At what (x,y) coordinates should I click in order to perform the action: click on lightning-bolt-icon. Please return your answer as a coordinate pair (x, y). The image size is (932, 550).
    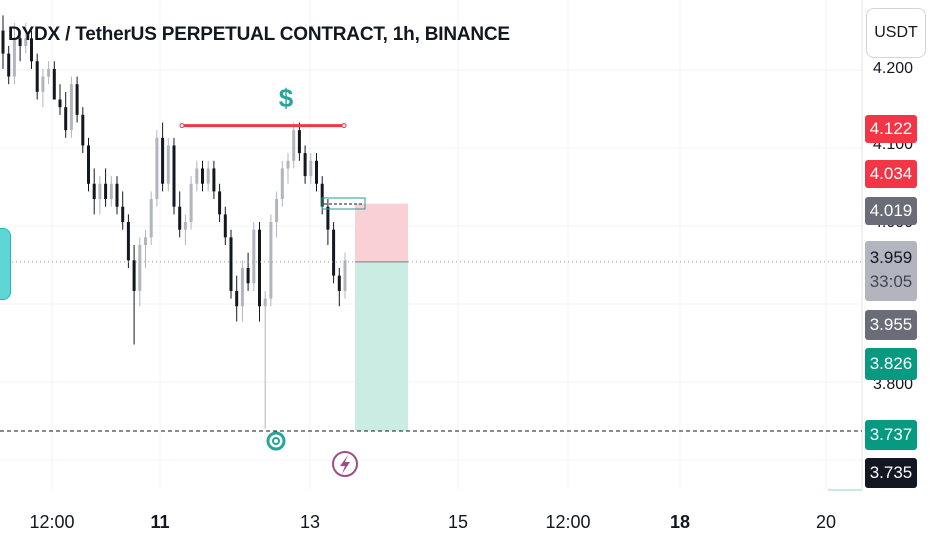
    Looking at the image, I should click on (345, 464).